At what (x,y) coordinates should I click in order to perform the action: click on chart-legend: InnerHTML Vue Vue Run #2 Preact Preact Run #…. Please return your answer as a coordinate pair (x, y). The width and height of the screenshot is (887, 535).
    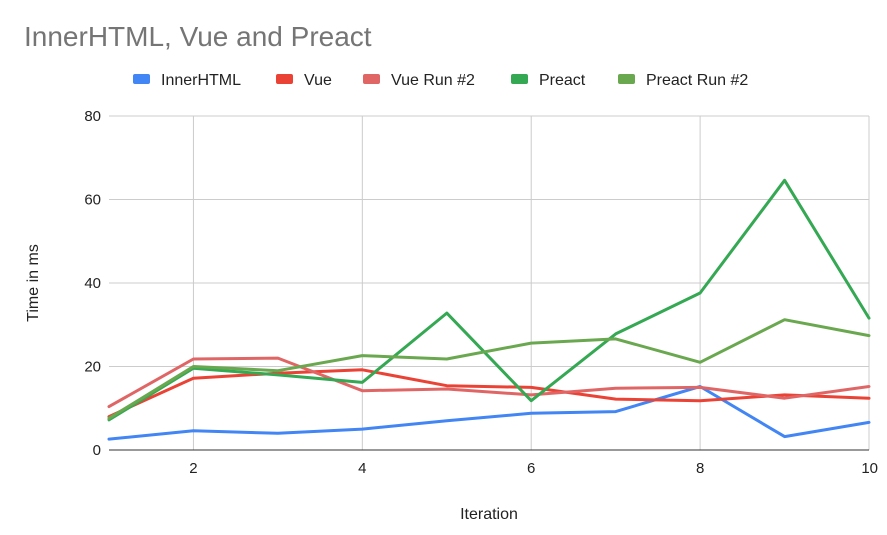
    Looking at the image, I should click on (440, 80).